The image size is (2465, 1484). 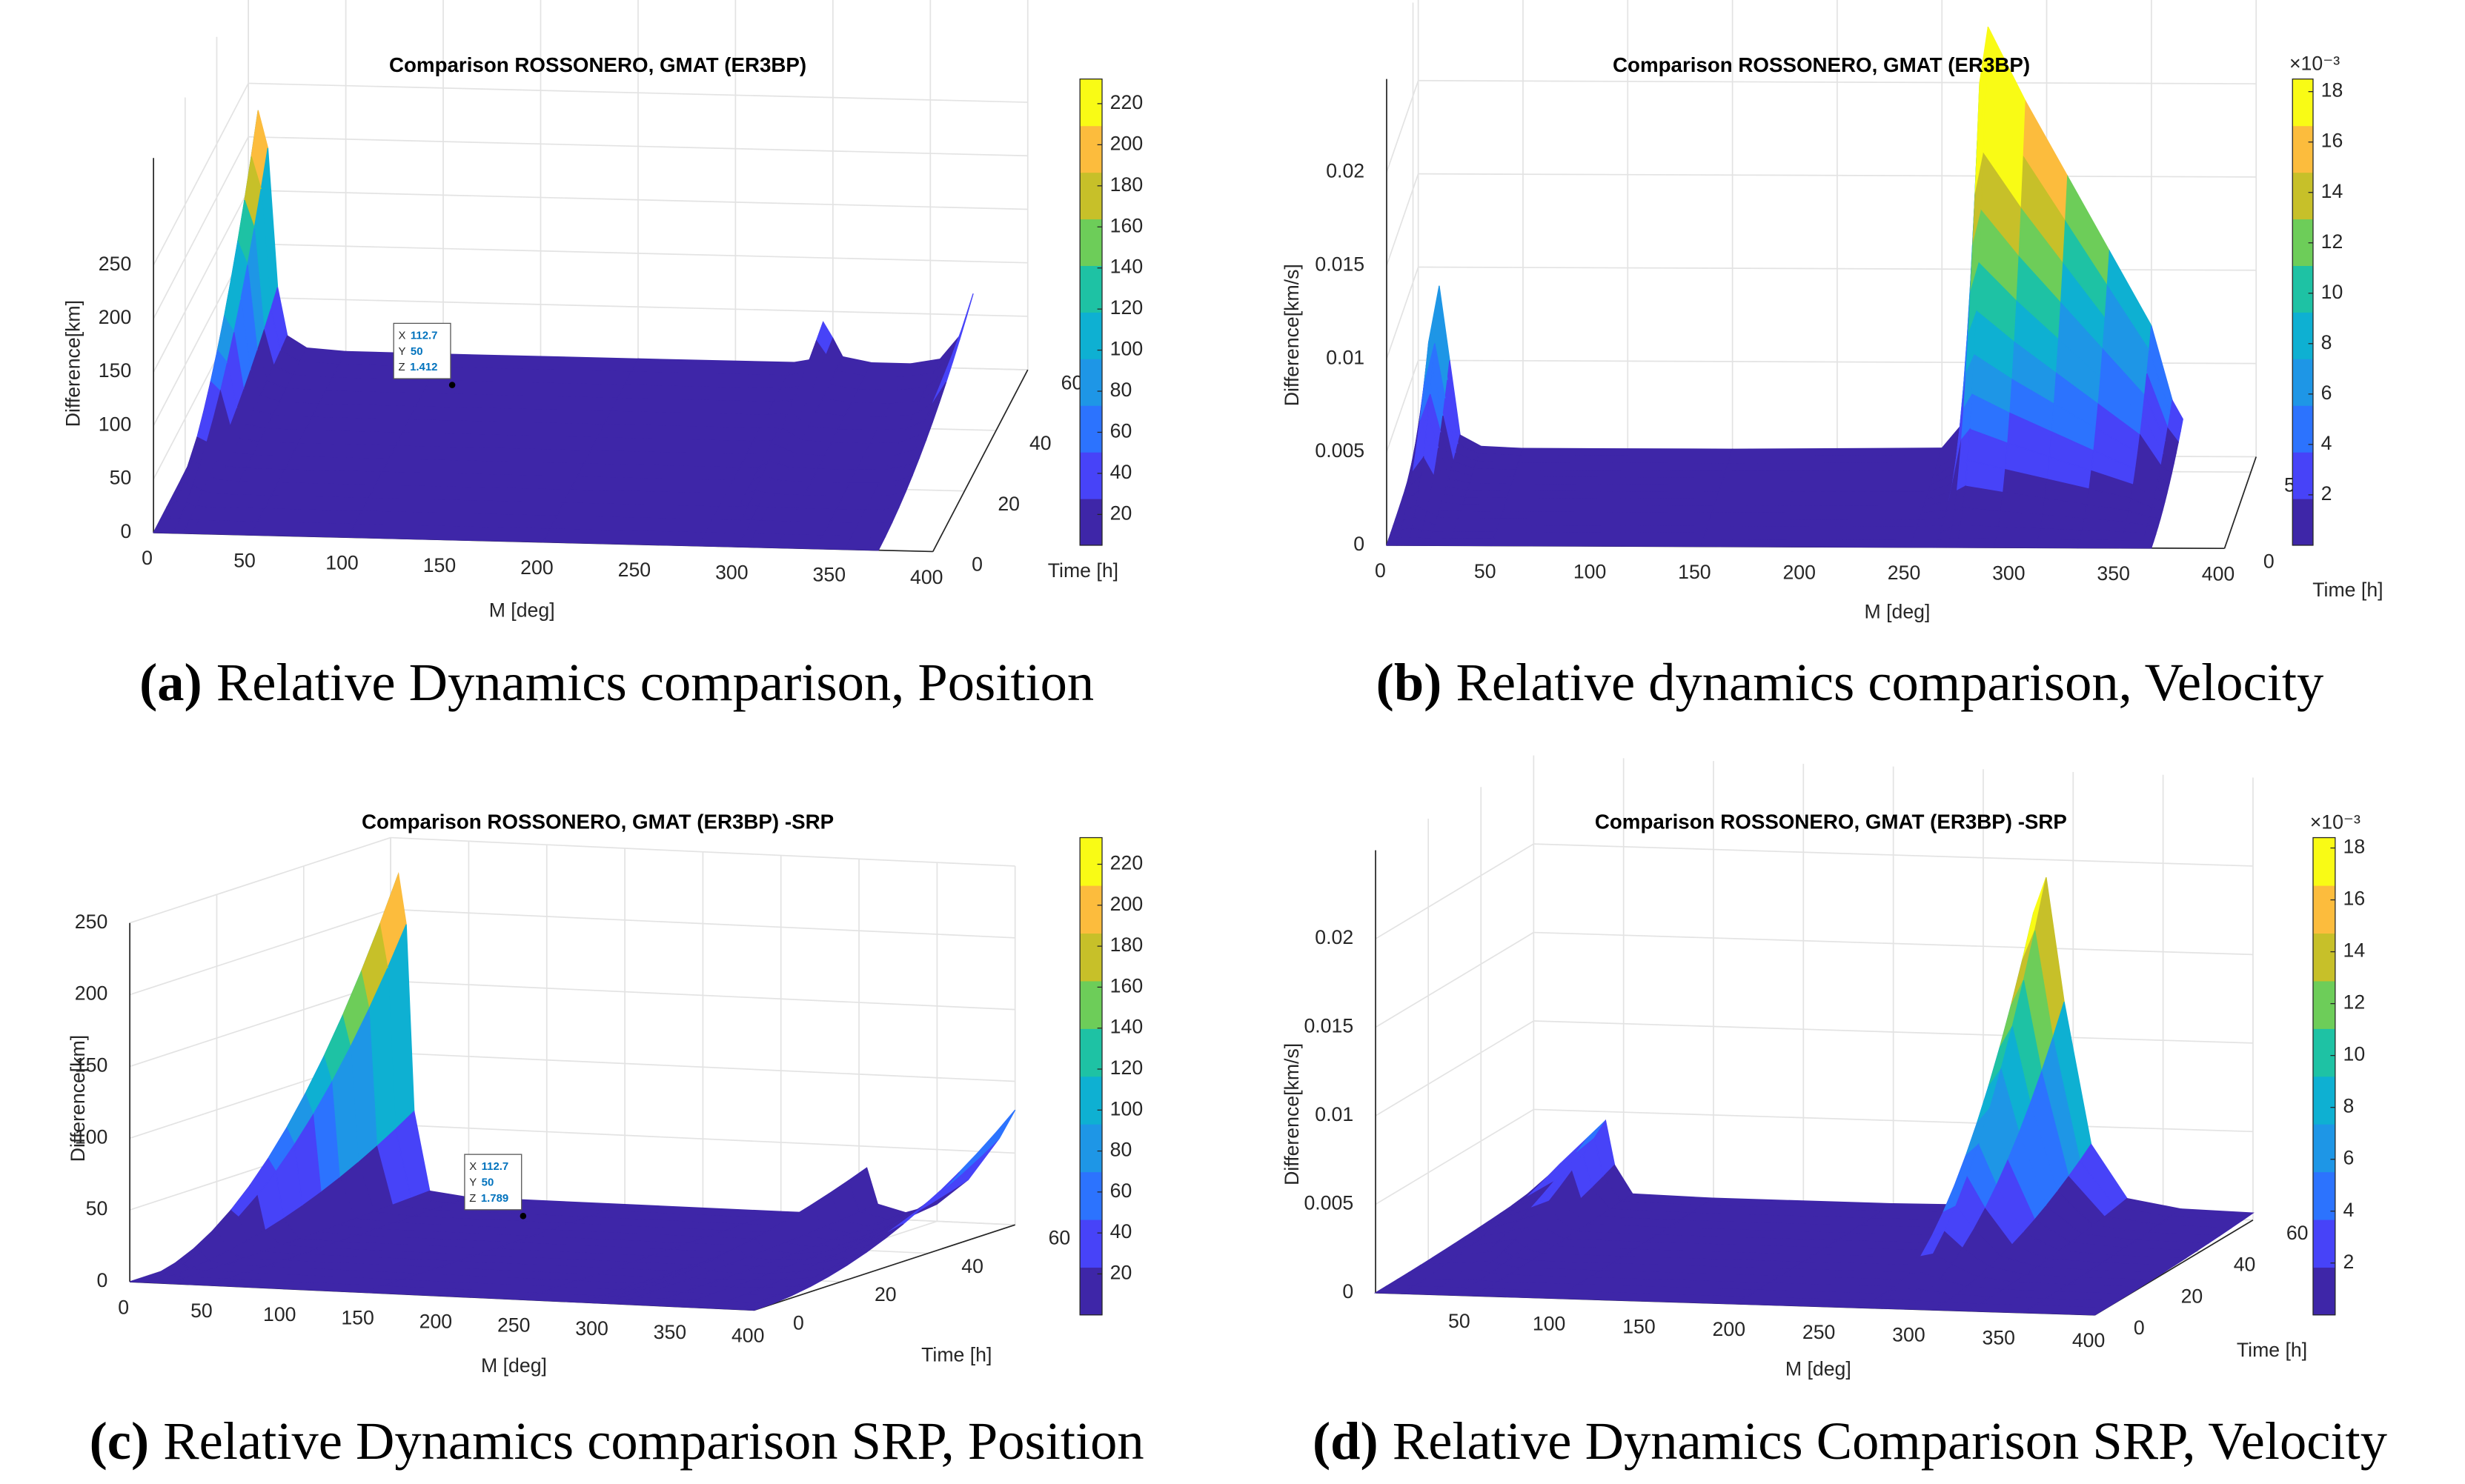 I want to click on datatip-value: 1.789, so click(x=494, y=1198).